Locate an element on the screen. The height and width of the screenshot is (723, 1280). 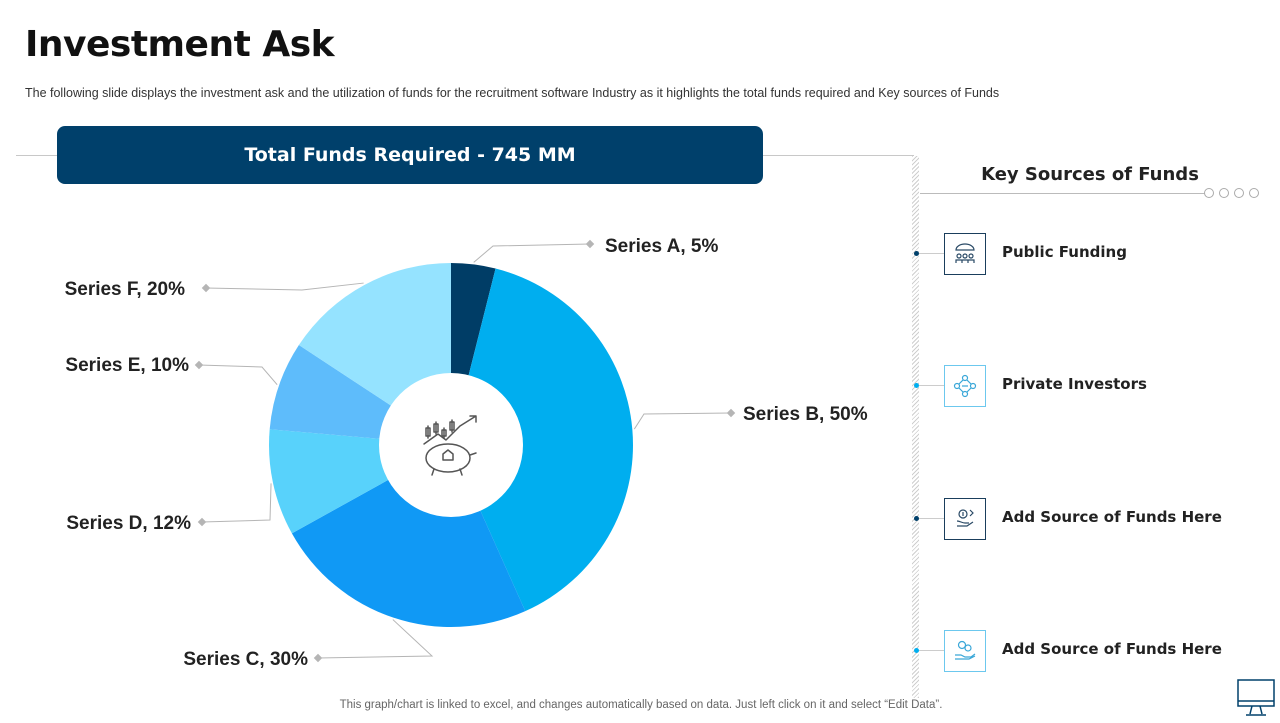
sources-title: Key Sources of Funds is located at coordinates (1090, 174).